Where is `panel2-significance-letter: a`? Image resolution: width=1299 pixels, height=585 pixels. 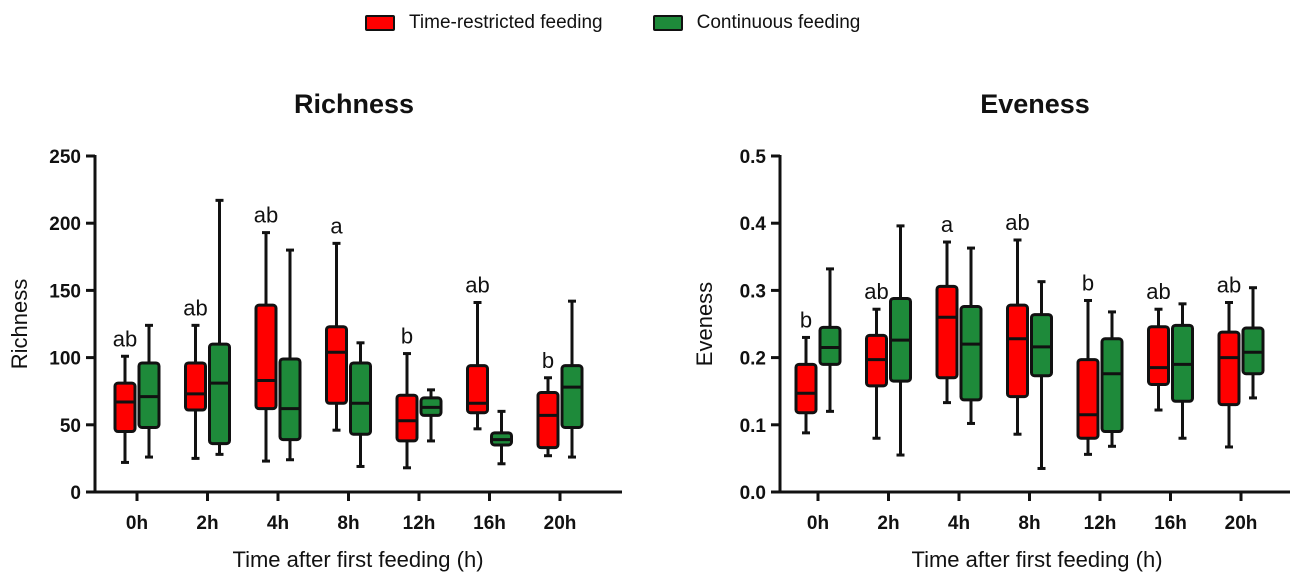
panel2-significance-letter: a is located at coordinates (947, 224).